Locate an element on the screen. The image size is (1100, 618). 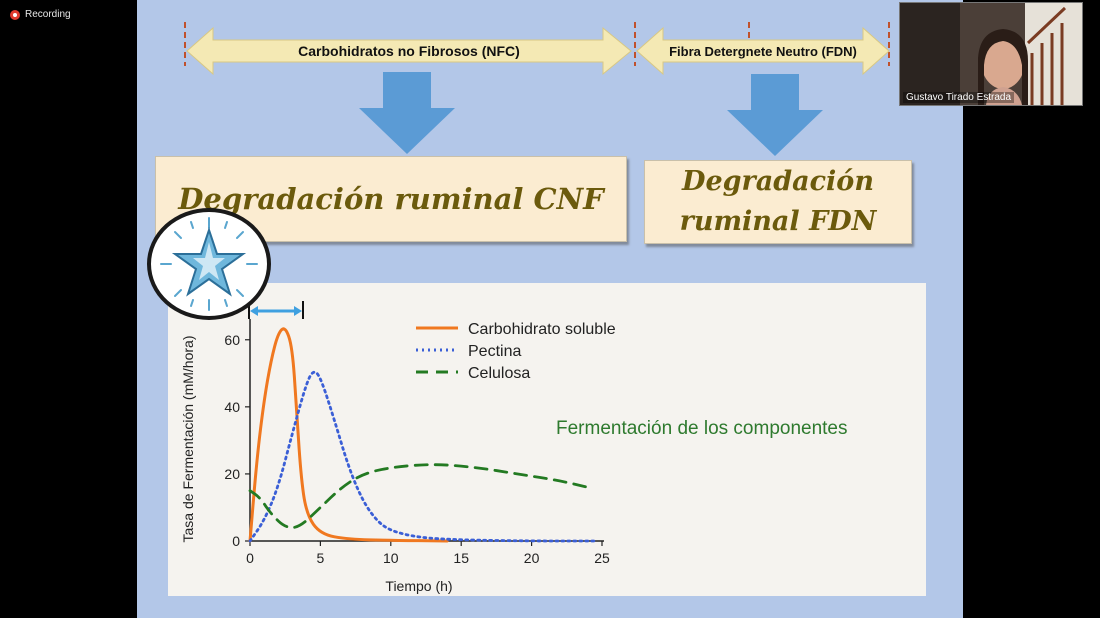
chart-legend: Carbohidrato soluble Pectina Celulosa is located at coordinates (516, 351).